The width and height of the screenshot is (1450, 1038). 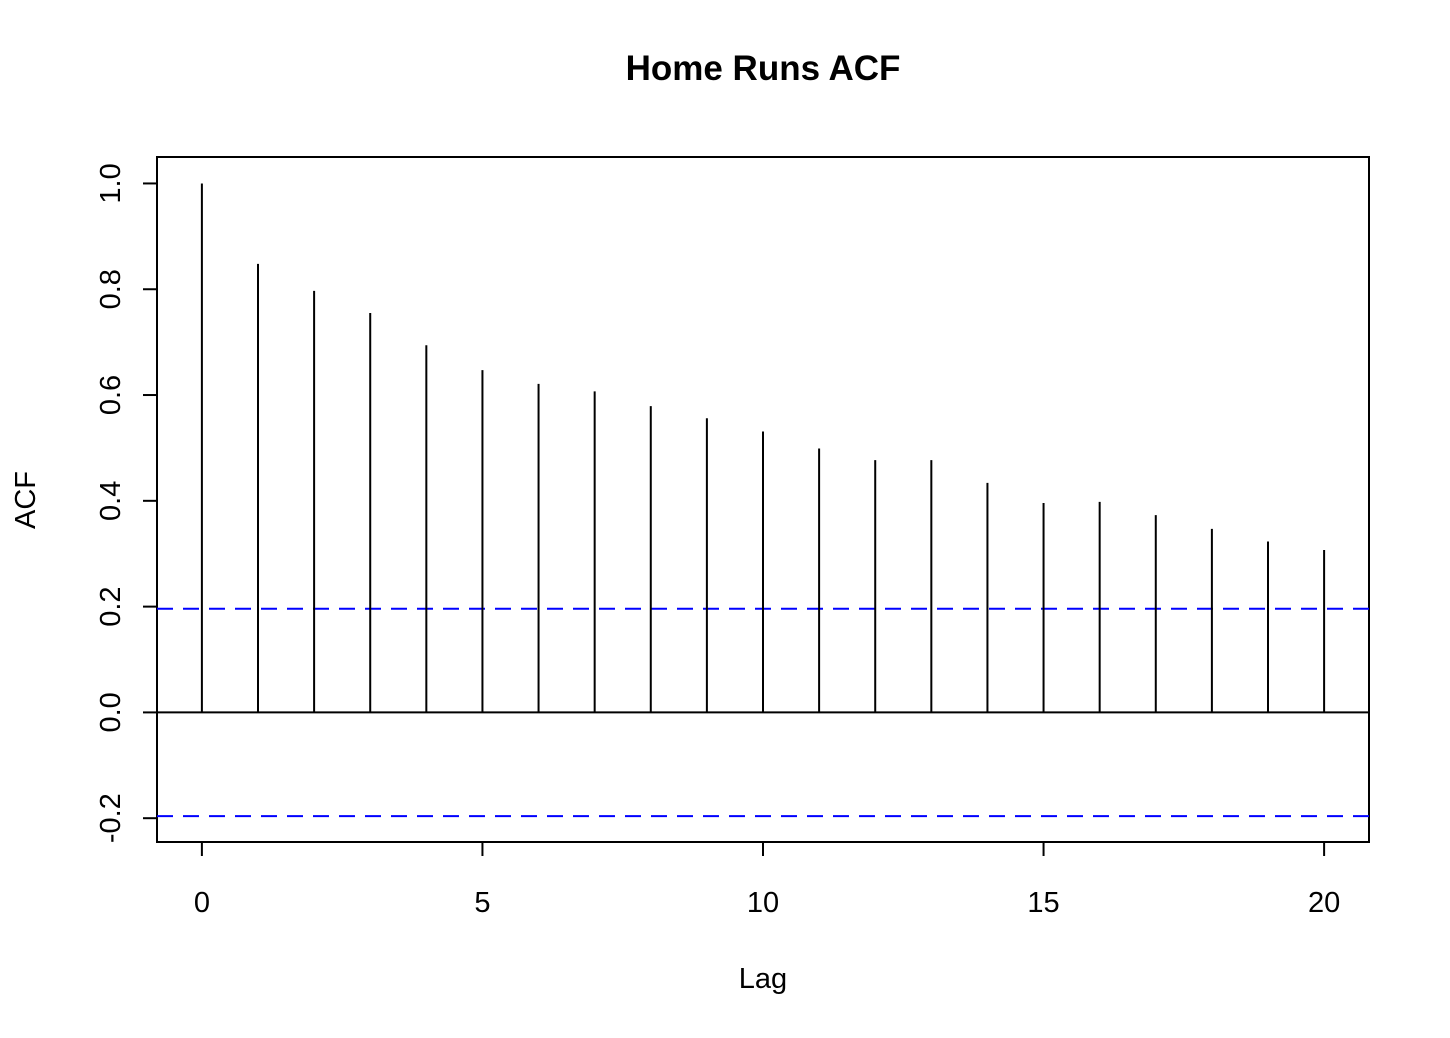 I want to click on x-tick-label: 0, so click(x=202, y=903).